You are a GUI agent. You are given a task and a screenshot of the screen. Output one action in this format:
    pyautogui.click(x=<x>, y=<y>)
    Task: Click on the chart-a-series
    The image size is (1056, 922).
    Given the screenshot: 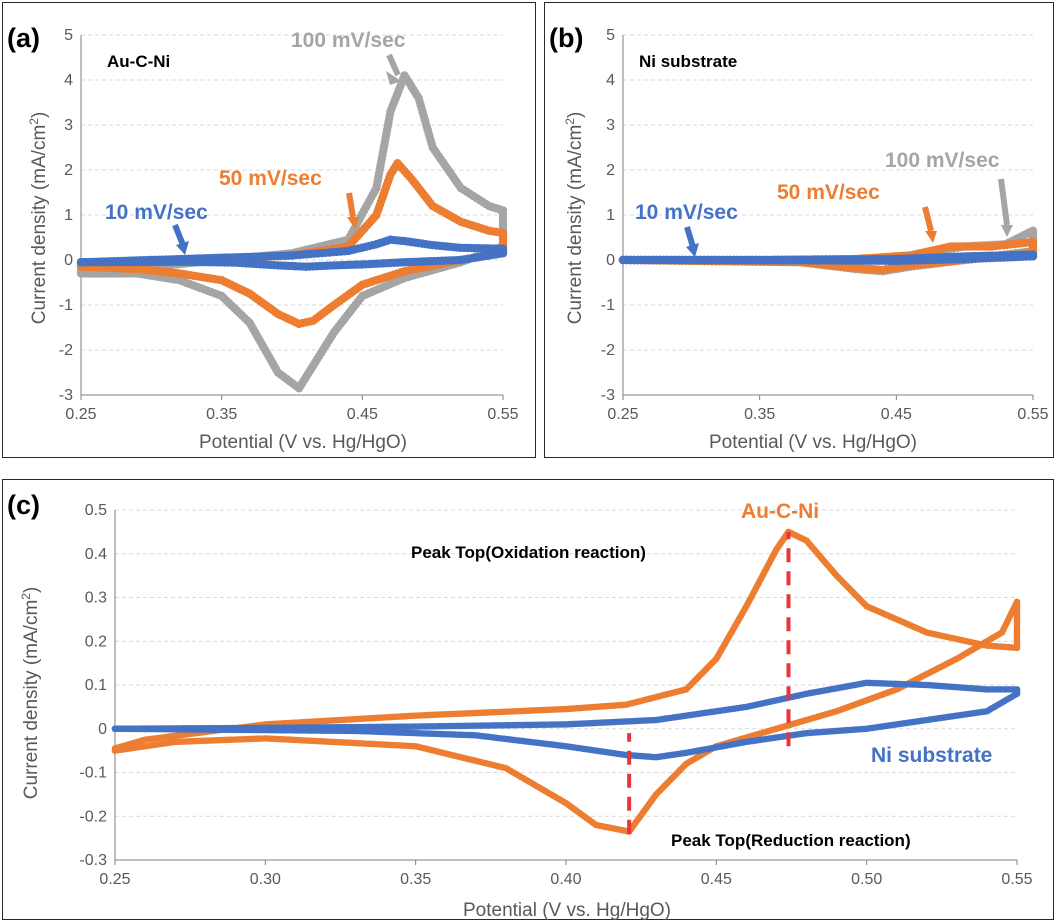 What is the action you would take?
    pyautogui.click(x=292, y=232)
    